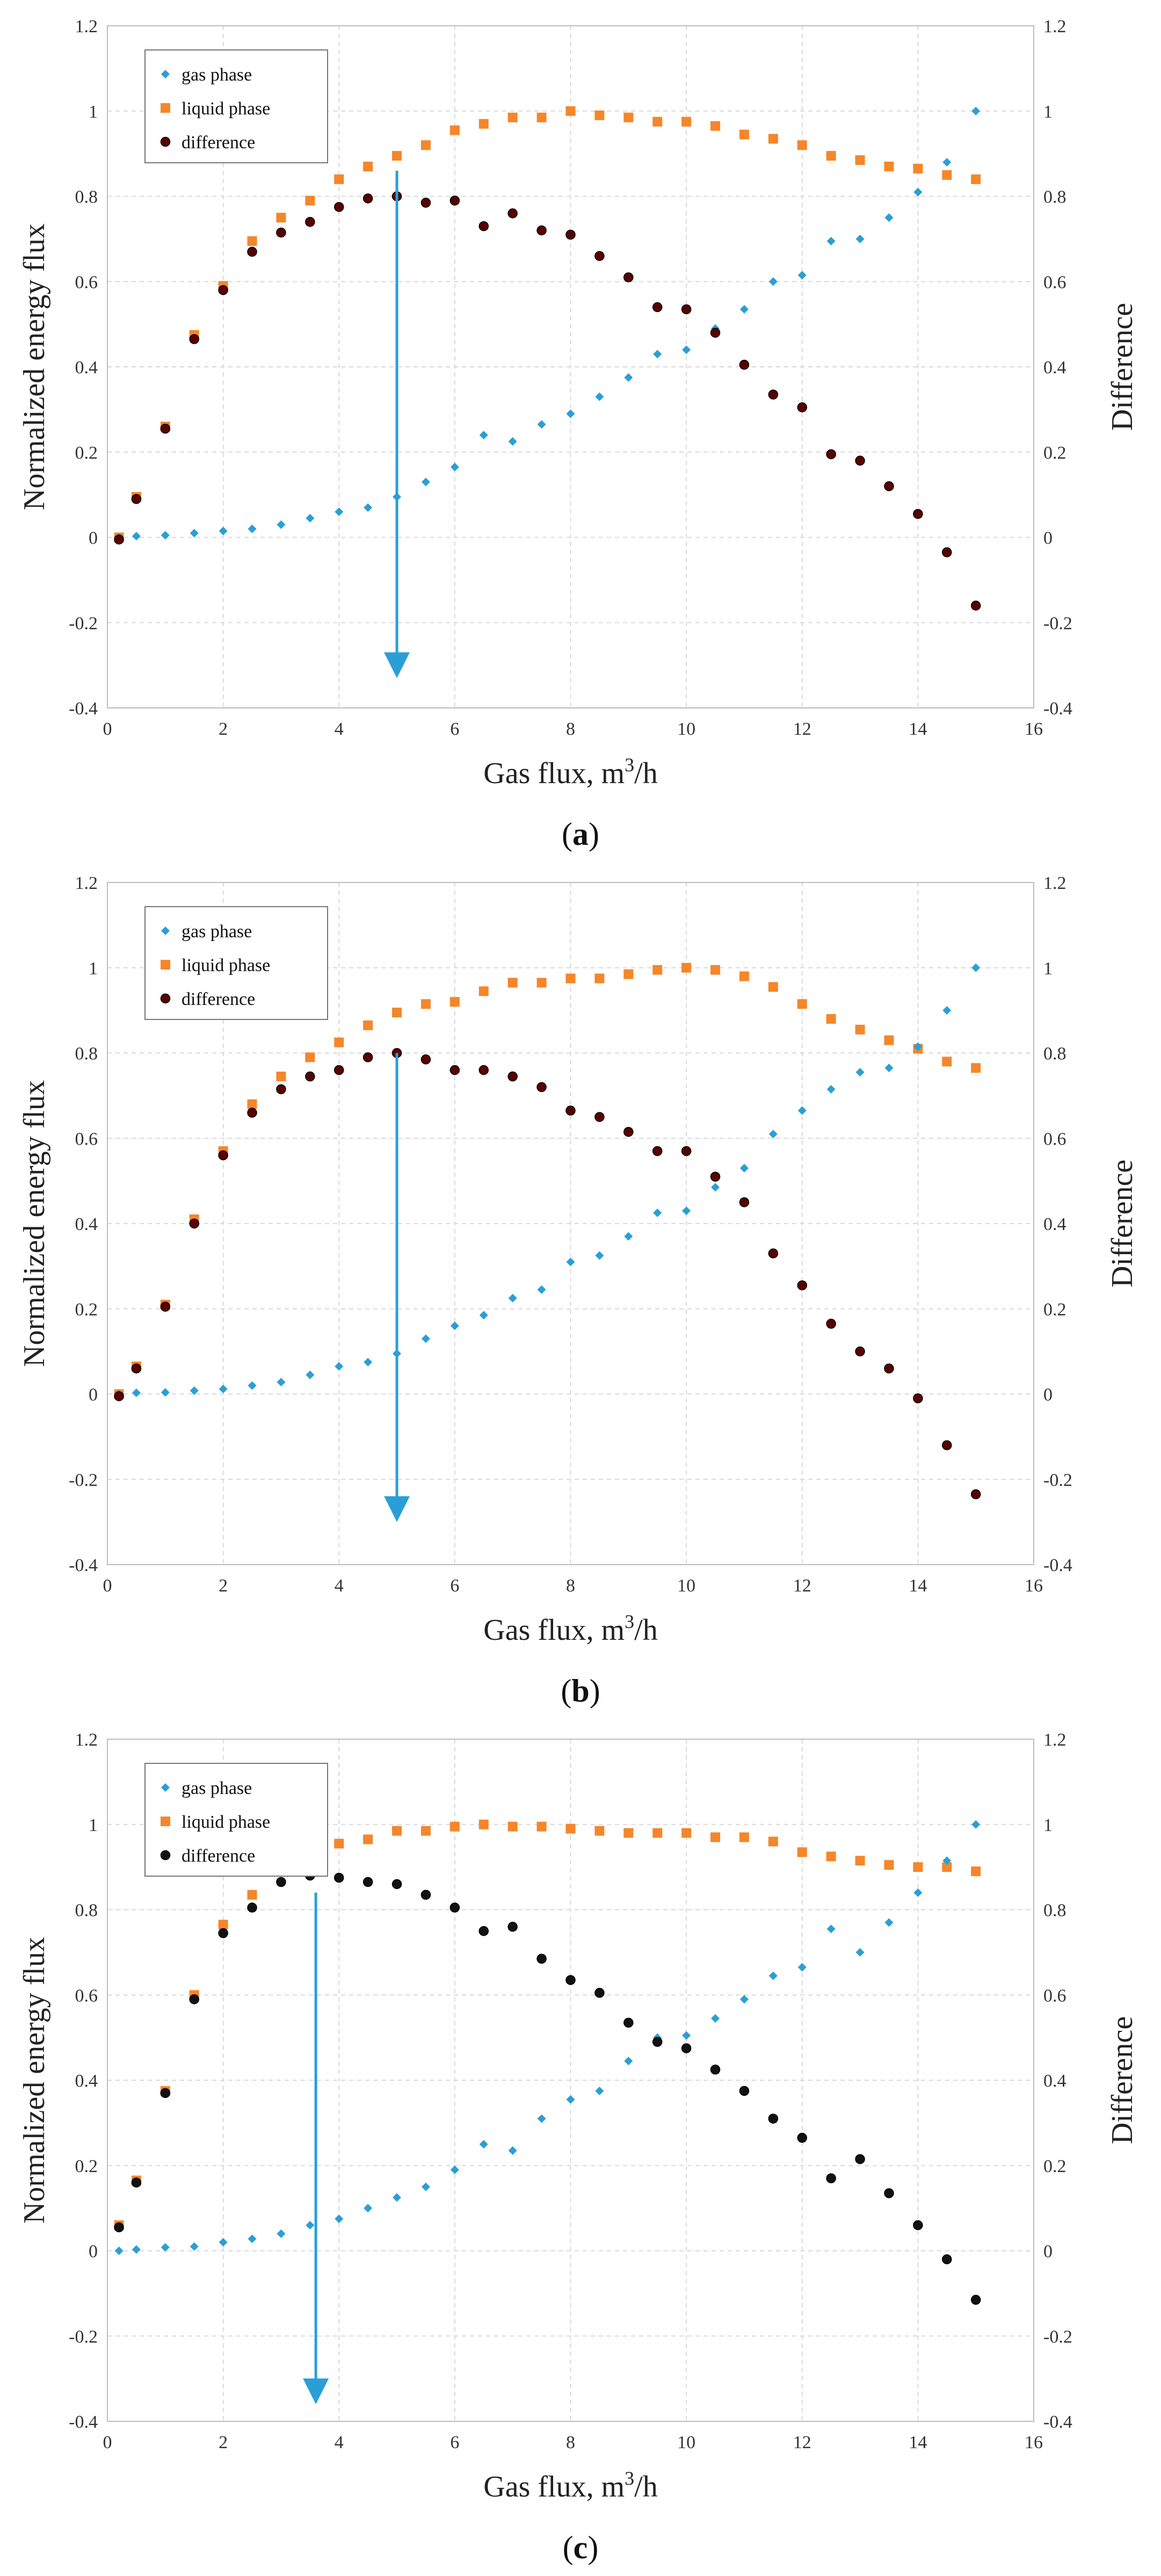  Describe the element at coordinates (1123, 1223) in the screenshot. I see `y2-axis-title: Difference` at that location.